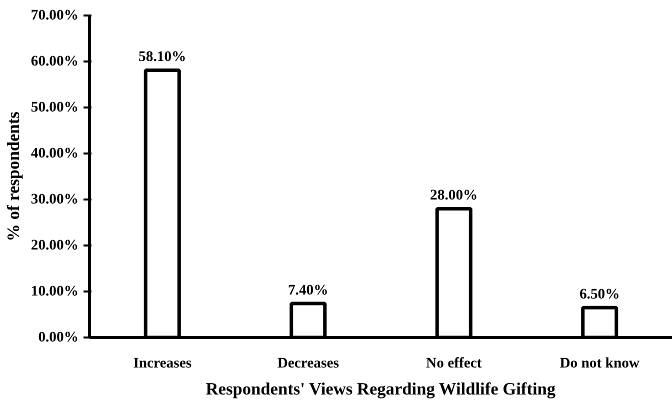  Describe the element at coordinates (54, 246) in the screenshot. I see `y-tick-label: 20.00%` at that location.